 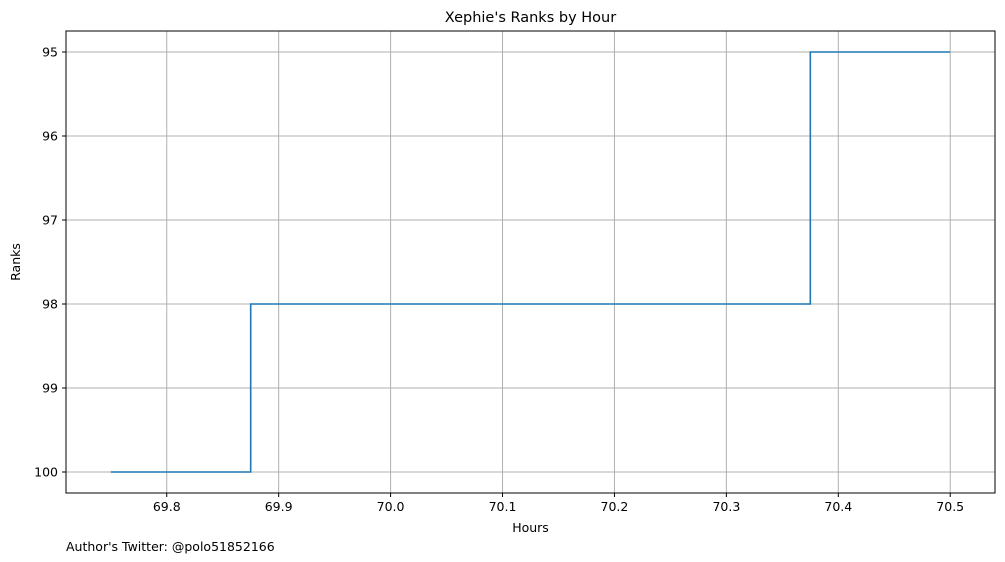 I want to click on y-axis-ticks: 95 96 97 98 99 100, so click(x=50, y=262).